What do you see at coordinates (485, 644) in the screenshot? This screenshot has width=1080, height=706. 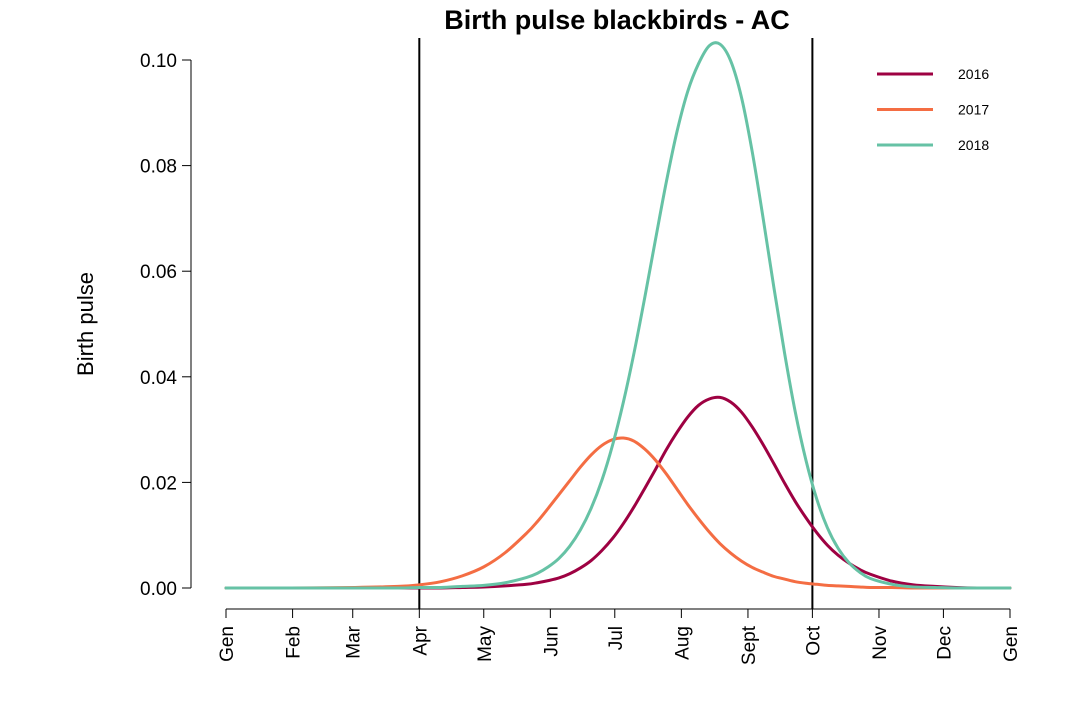 I see `x-tick-label: May` at bounding box center [485, 644].